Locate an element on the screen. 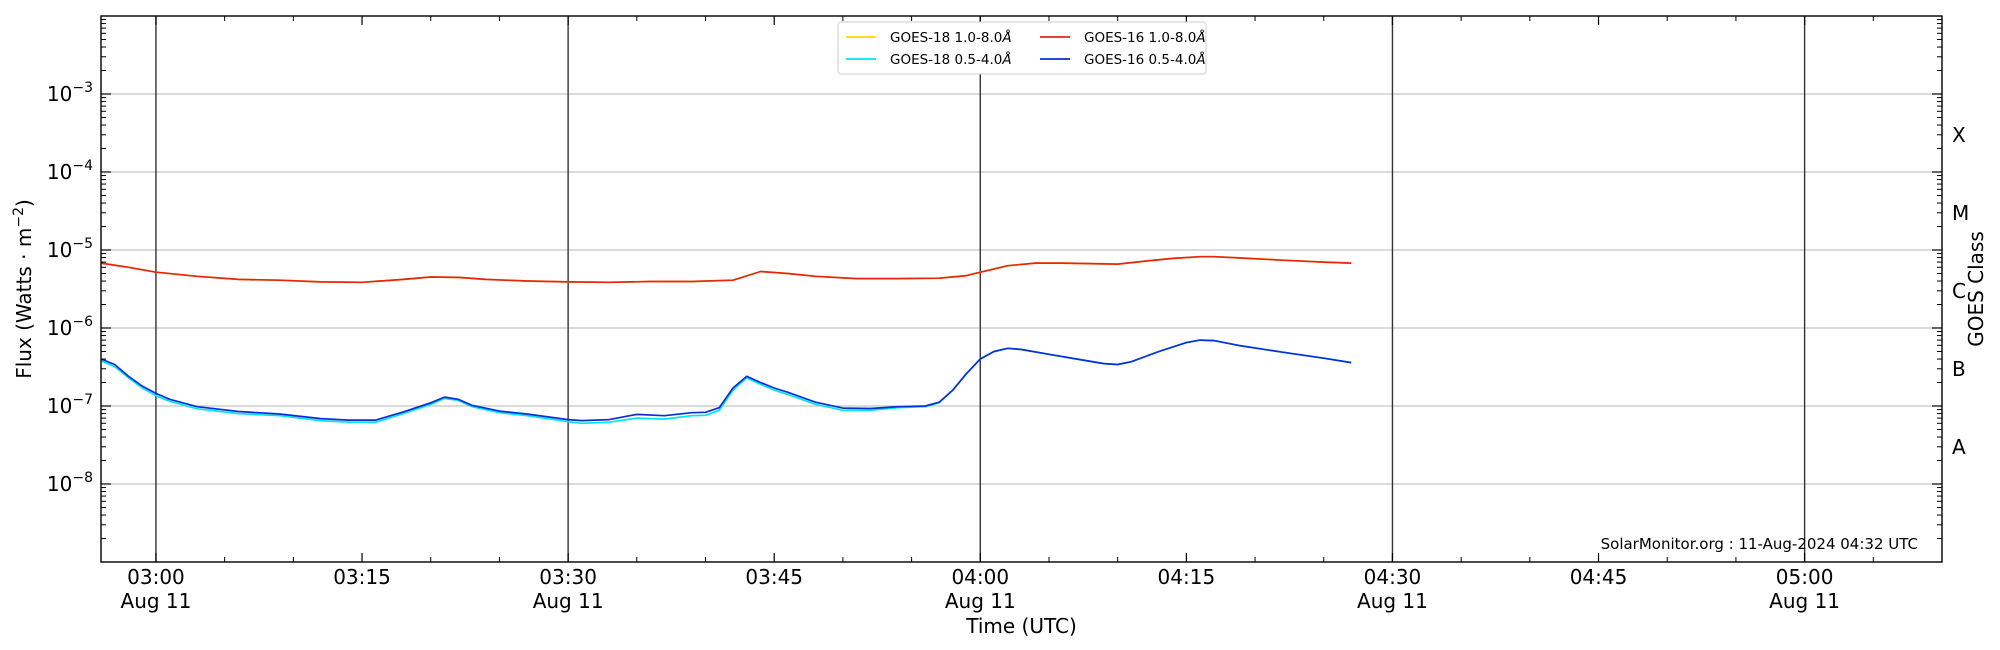  legend-entry: GOES-18 0.5-4.0Å is located at coordinates (951, 59).